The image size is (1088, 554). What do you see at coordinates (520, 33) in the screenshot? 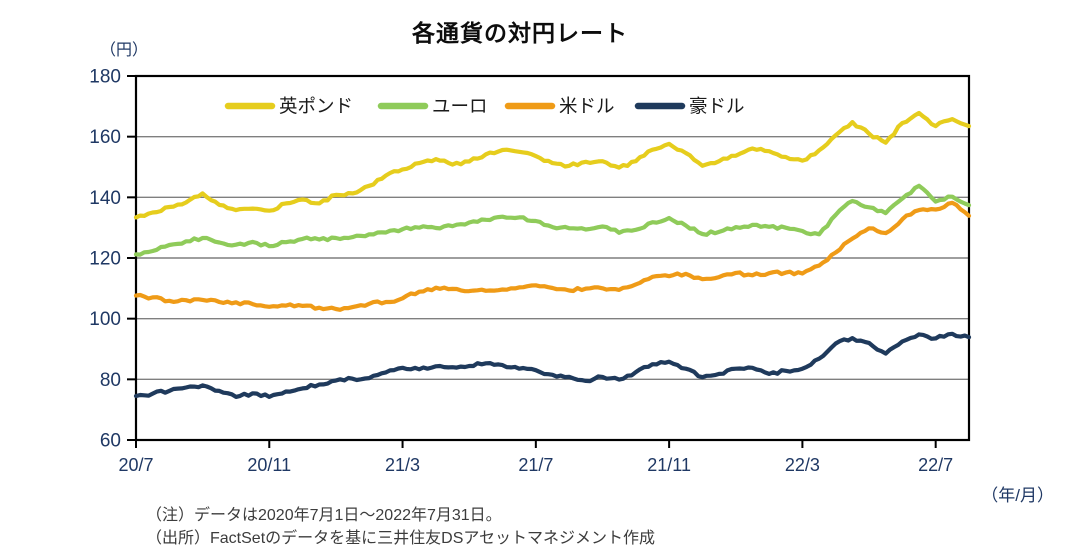
I see `chart-title: 各通貨の対円レート` at bounding box center [520, 33].